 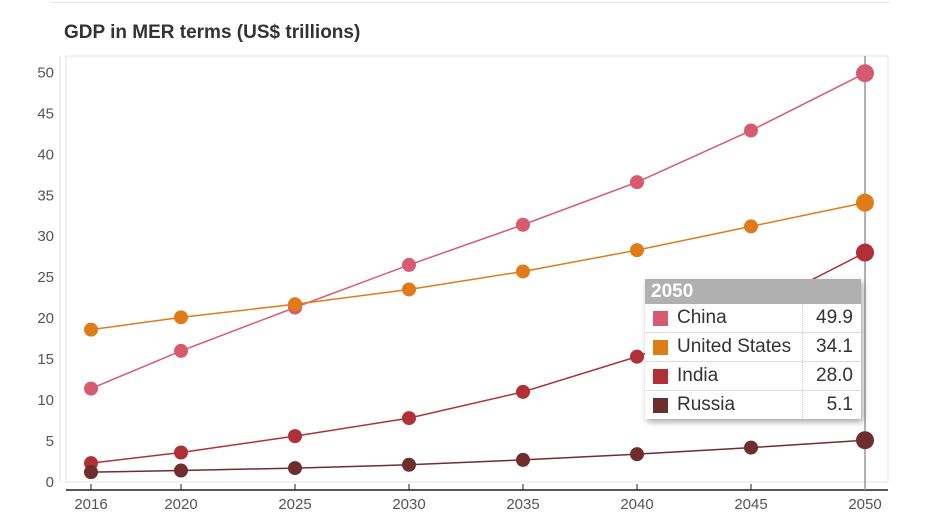 I want to click on tooltip-value-china: 49.9, so click(x=834, y=317).